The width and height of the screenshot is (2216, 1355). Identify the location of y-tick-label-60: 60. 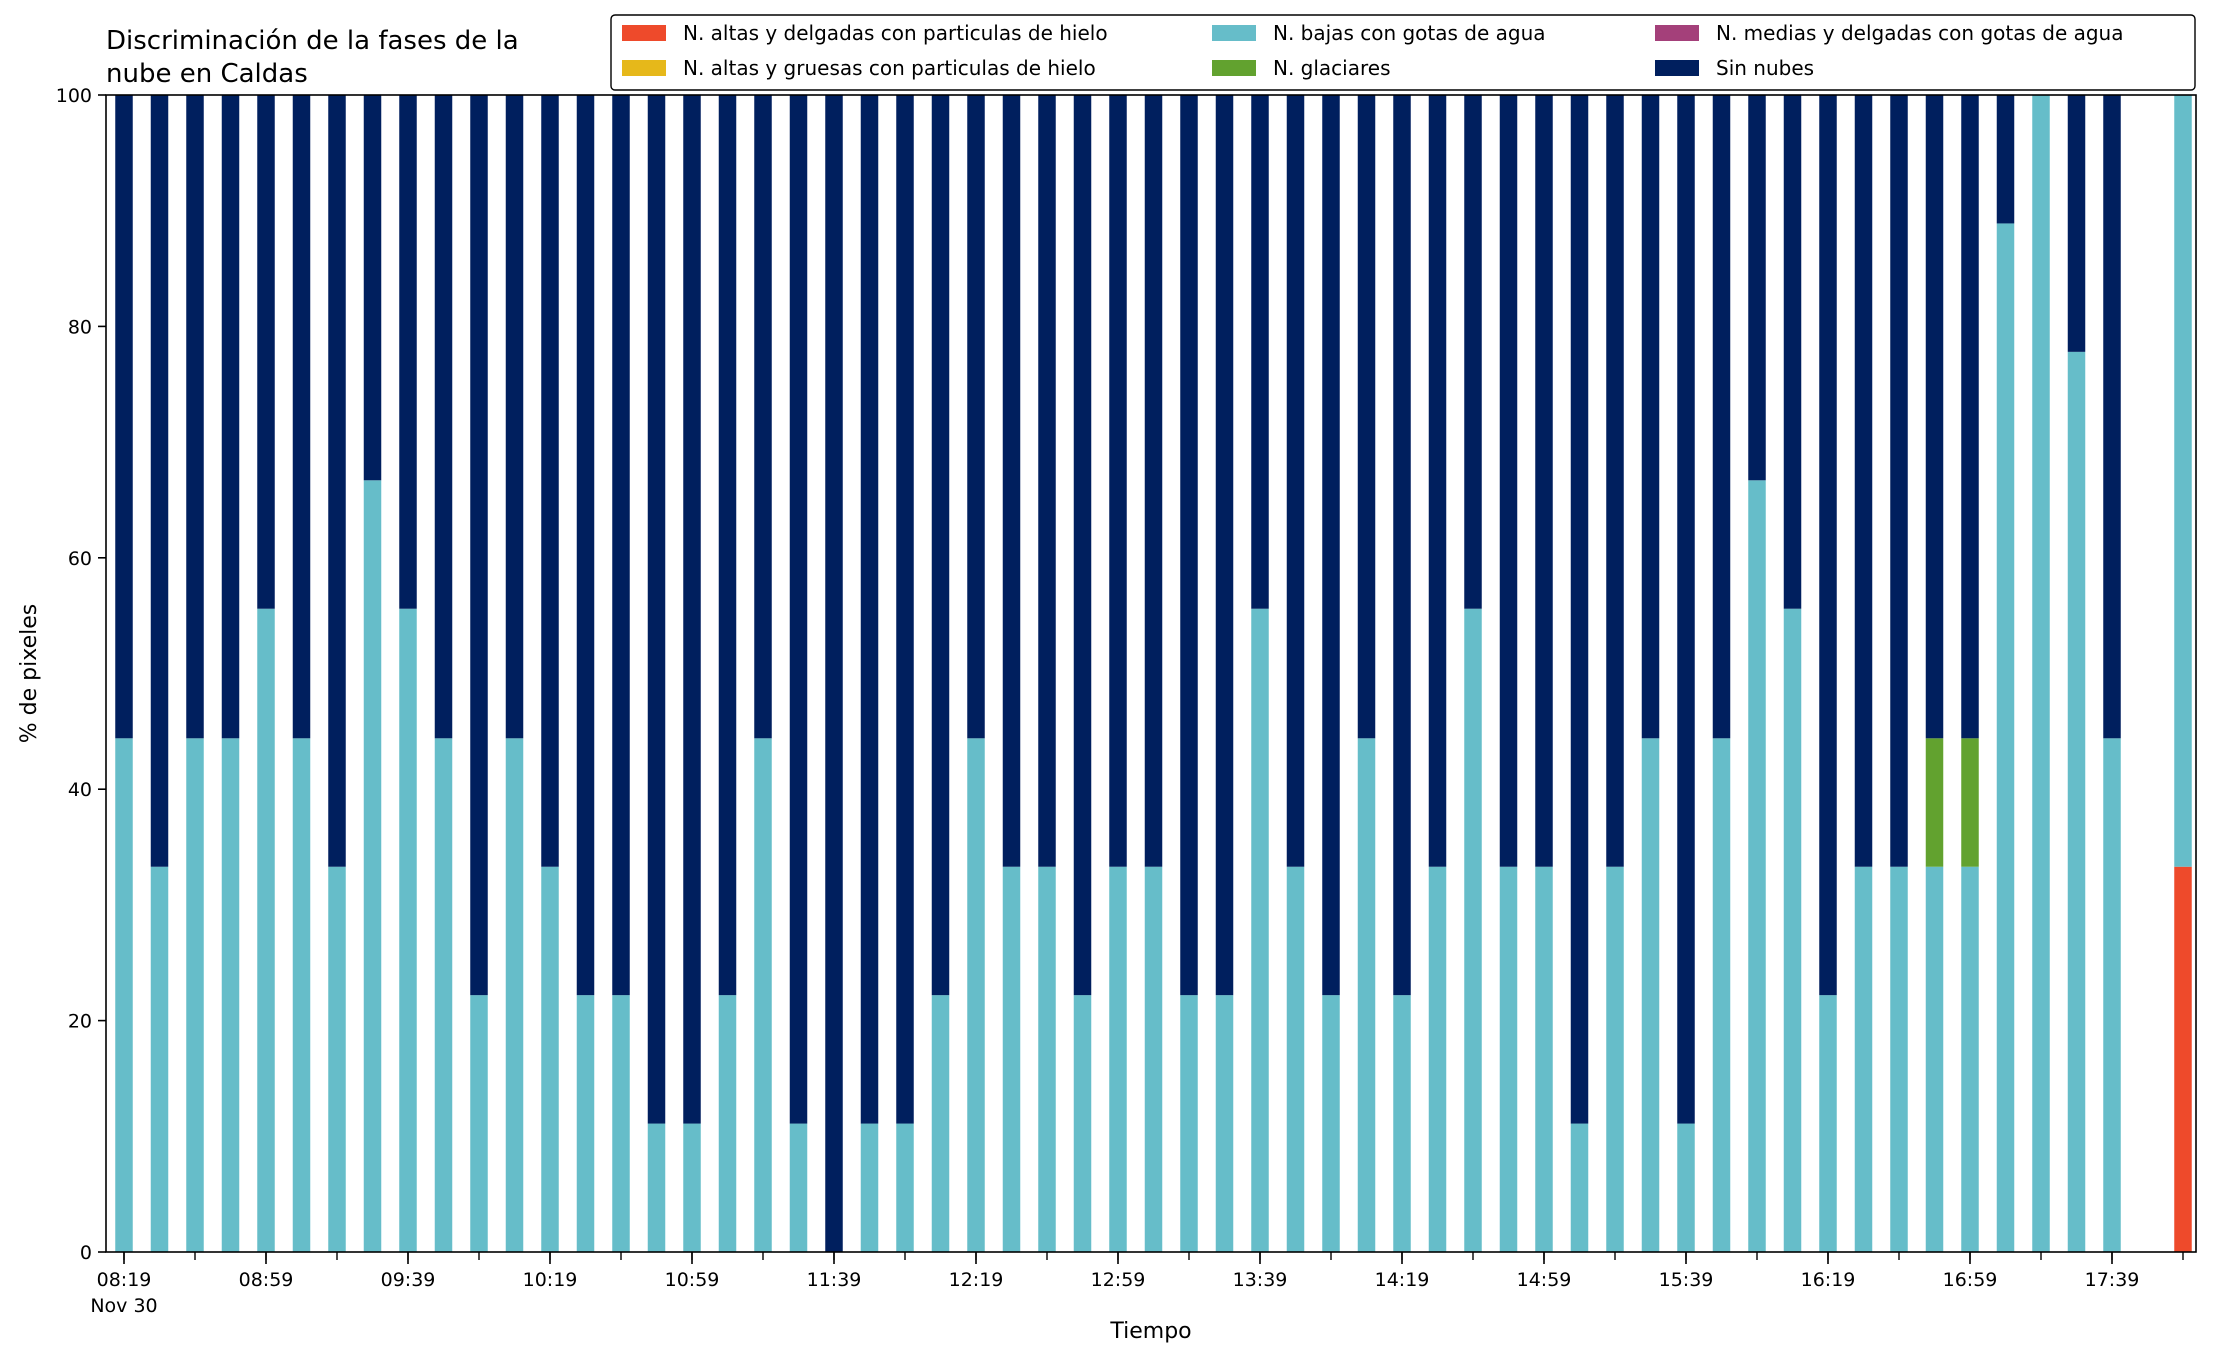
(80, 559).